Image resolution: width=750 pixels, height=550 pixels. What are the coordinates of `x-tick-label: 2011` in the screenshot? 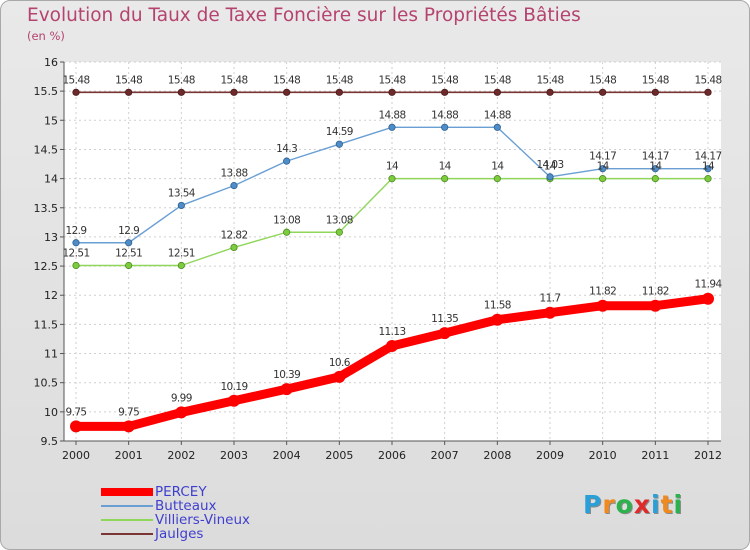 It's located at (655, 455).